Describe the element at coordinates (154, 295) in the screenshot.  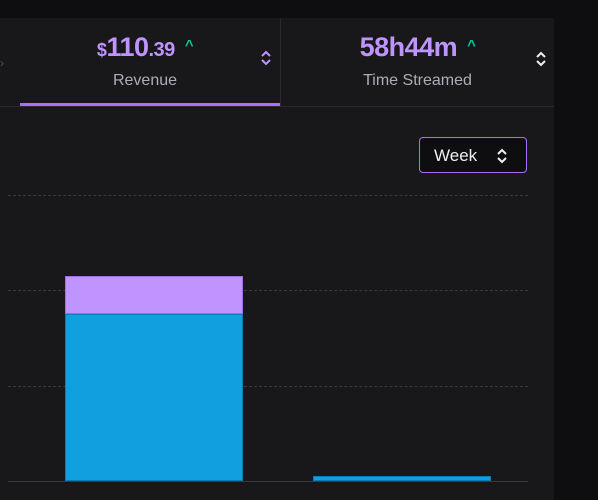
I see `bar-segment-secondary` at that location.